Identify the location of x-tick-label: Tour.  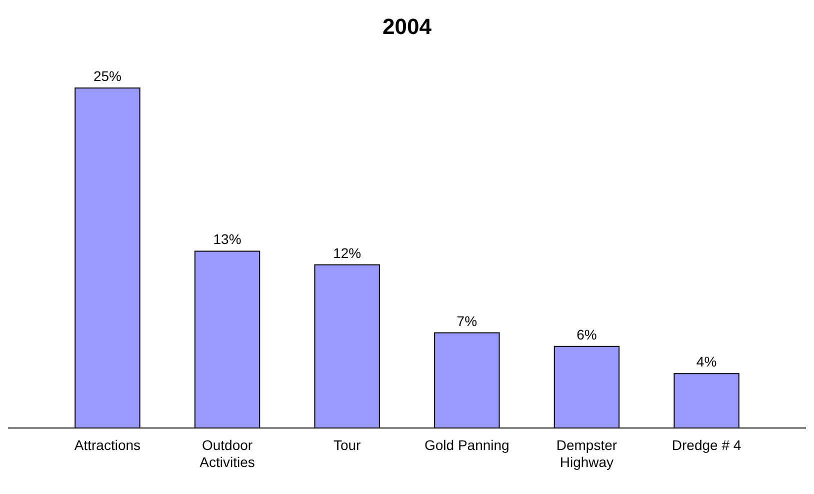
(347, 445).